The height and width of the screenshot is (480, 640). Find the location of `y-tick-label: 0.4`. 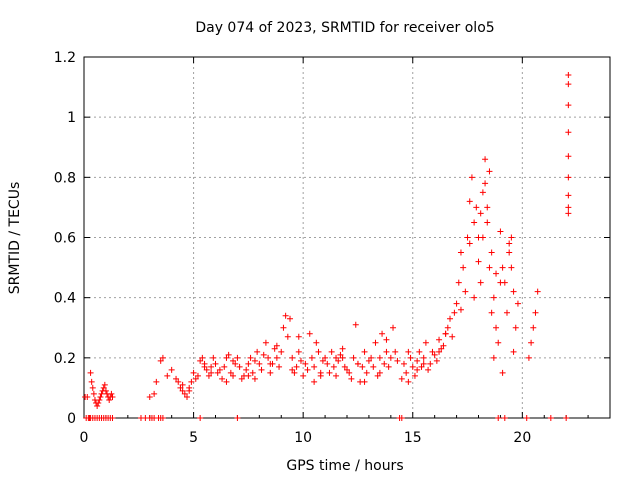

y-tick-label: 0.4 is located at coordinates (65, 299).